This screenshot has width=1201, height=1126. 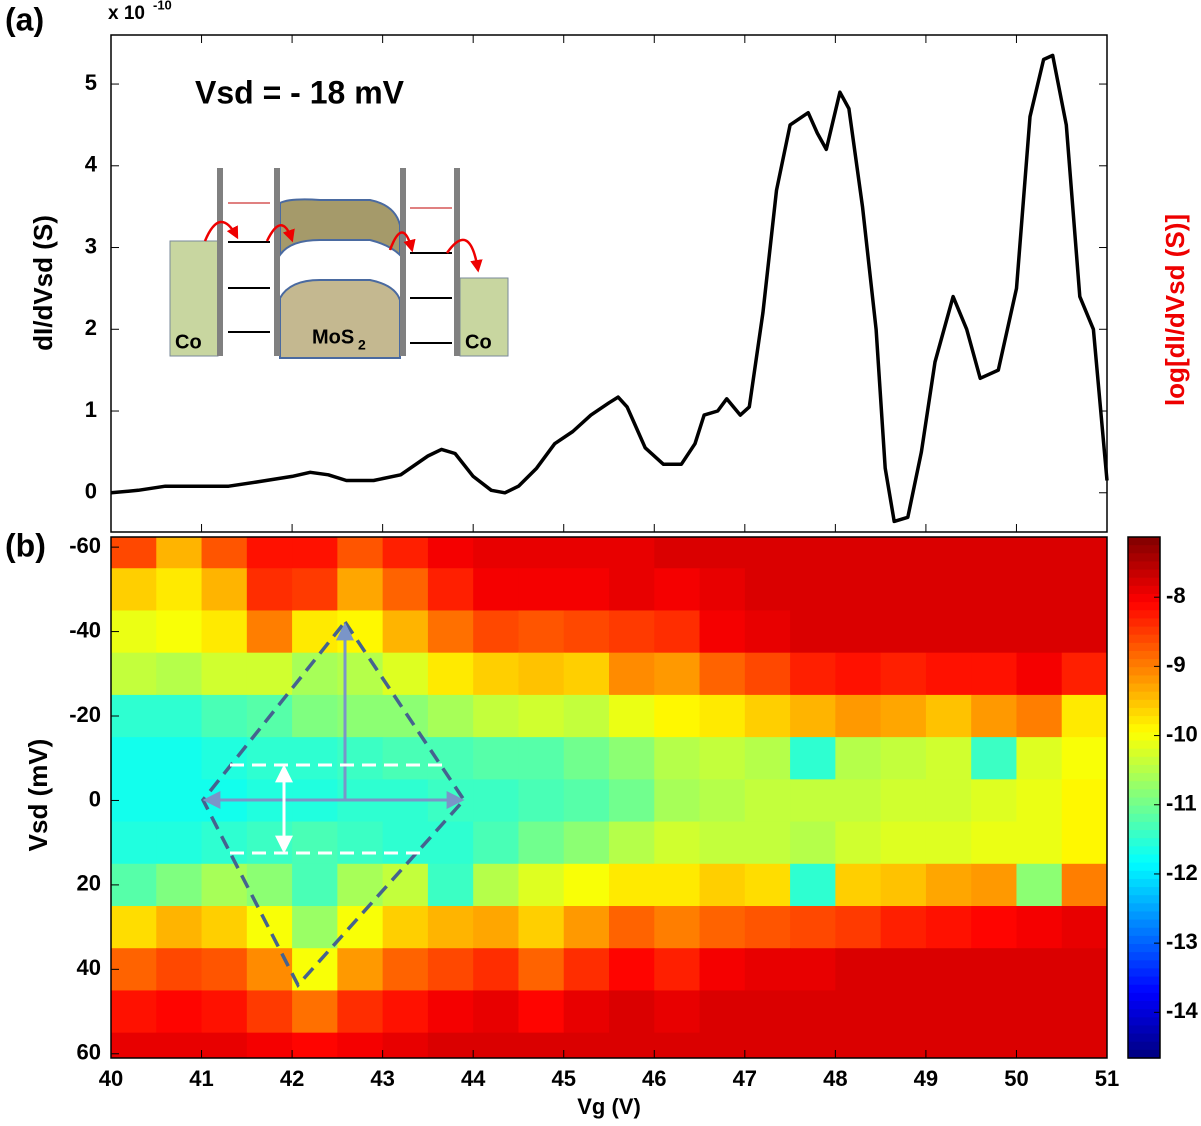 I want to click on y-tick-label: 2, so click(x=91, y=327).